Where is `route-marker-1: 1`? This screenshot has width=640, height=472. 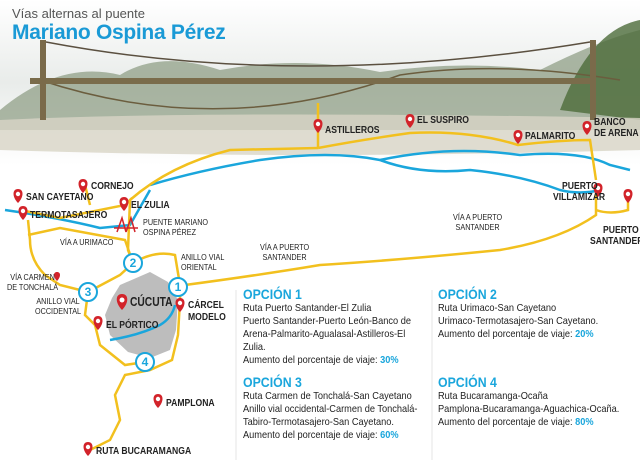
route-marker-1: 1 is located at coordinates (178, 287).